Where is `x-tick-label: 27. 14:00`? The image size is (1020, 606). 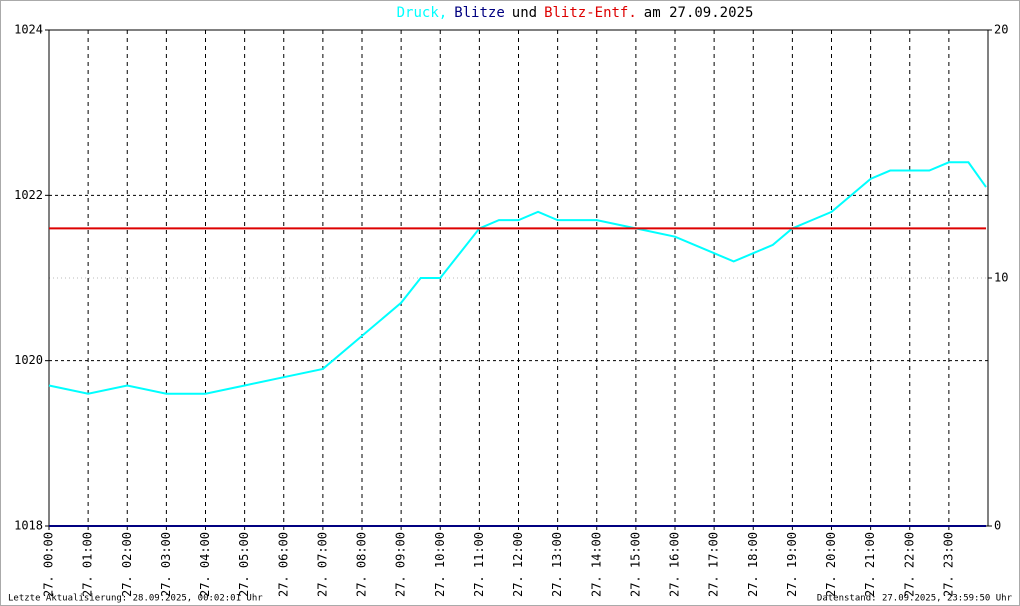
x-tick-label: 27. 14:00 is located at coordinates (596, 564).